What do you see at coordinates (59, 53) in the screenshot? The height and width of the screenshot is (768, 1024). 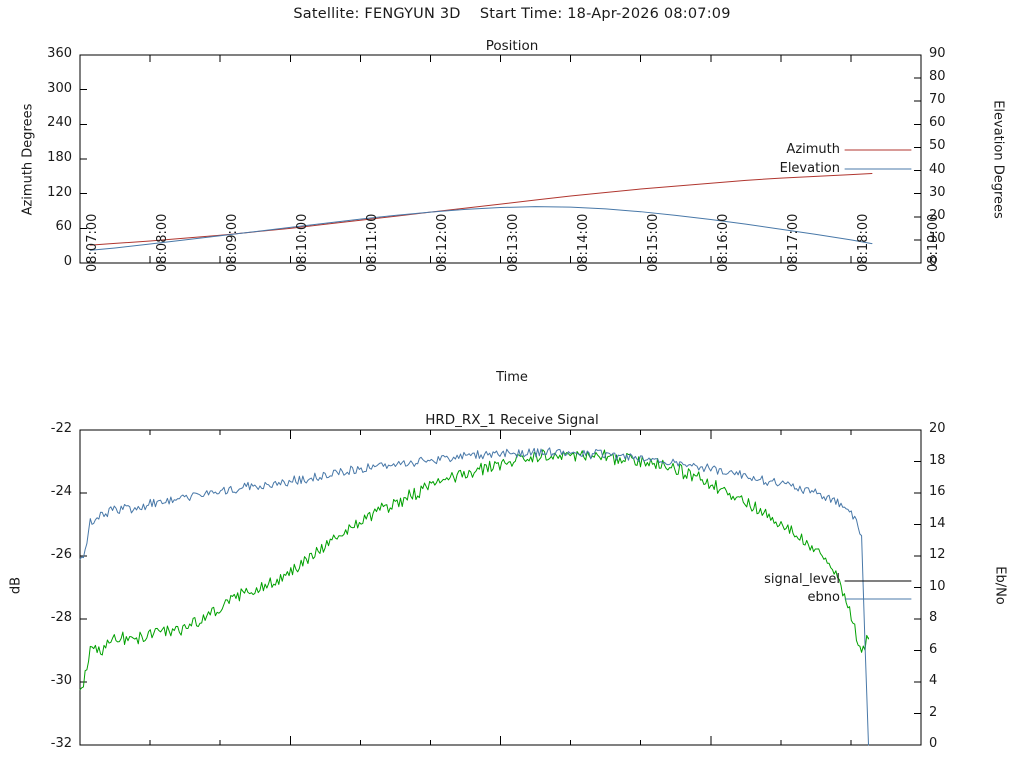 I see `position-ytick-360: 360` at bounding box center [59, 53].